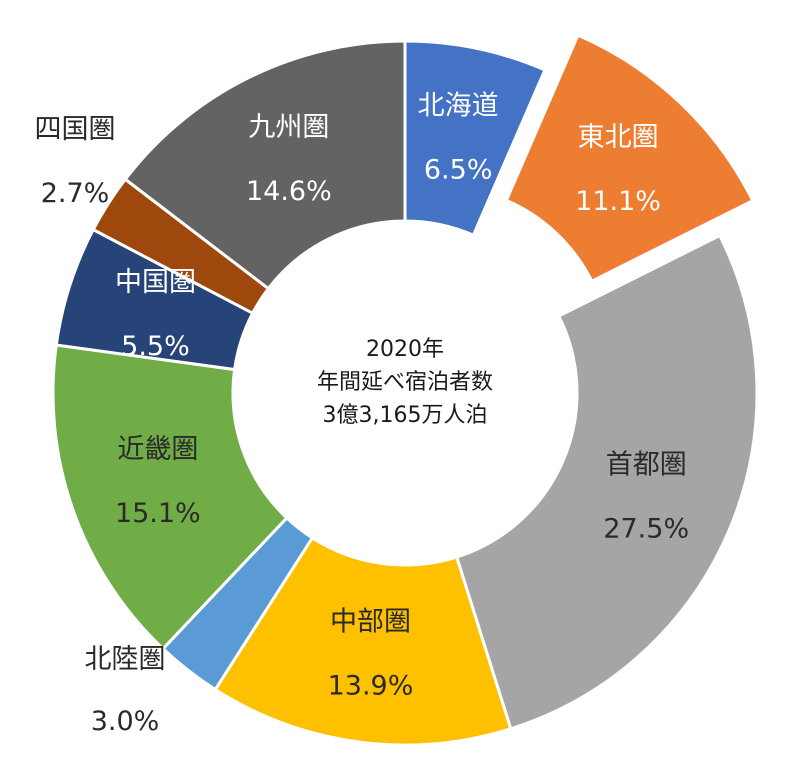 This screenshot has height=767, width=800. I want to click on slice-label-1: 北海道, so click(458, 105).